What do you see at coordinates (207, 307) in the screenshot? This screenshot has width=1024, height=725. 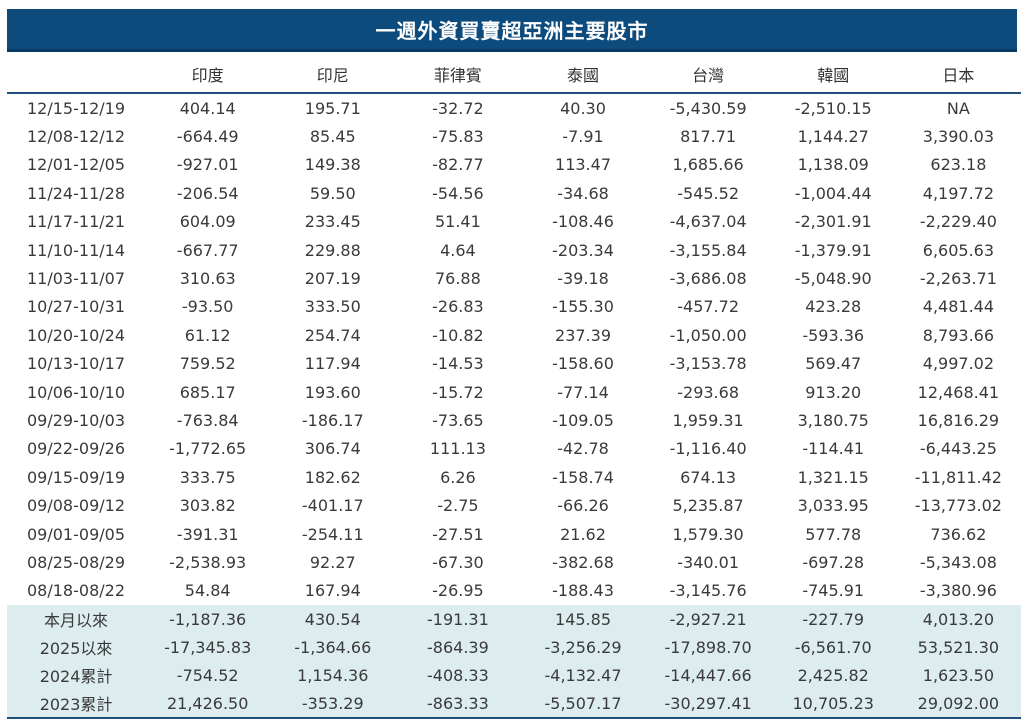 I see `cell-india: -93.50` at bounding box center [207, 307].